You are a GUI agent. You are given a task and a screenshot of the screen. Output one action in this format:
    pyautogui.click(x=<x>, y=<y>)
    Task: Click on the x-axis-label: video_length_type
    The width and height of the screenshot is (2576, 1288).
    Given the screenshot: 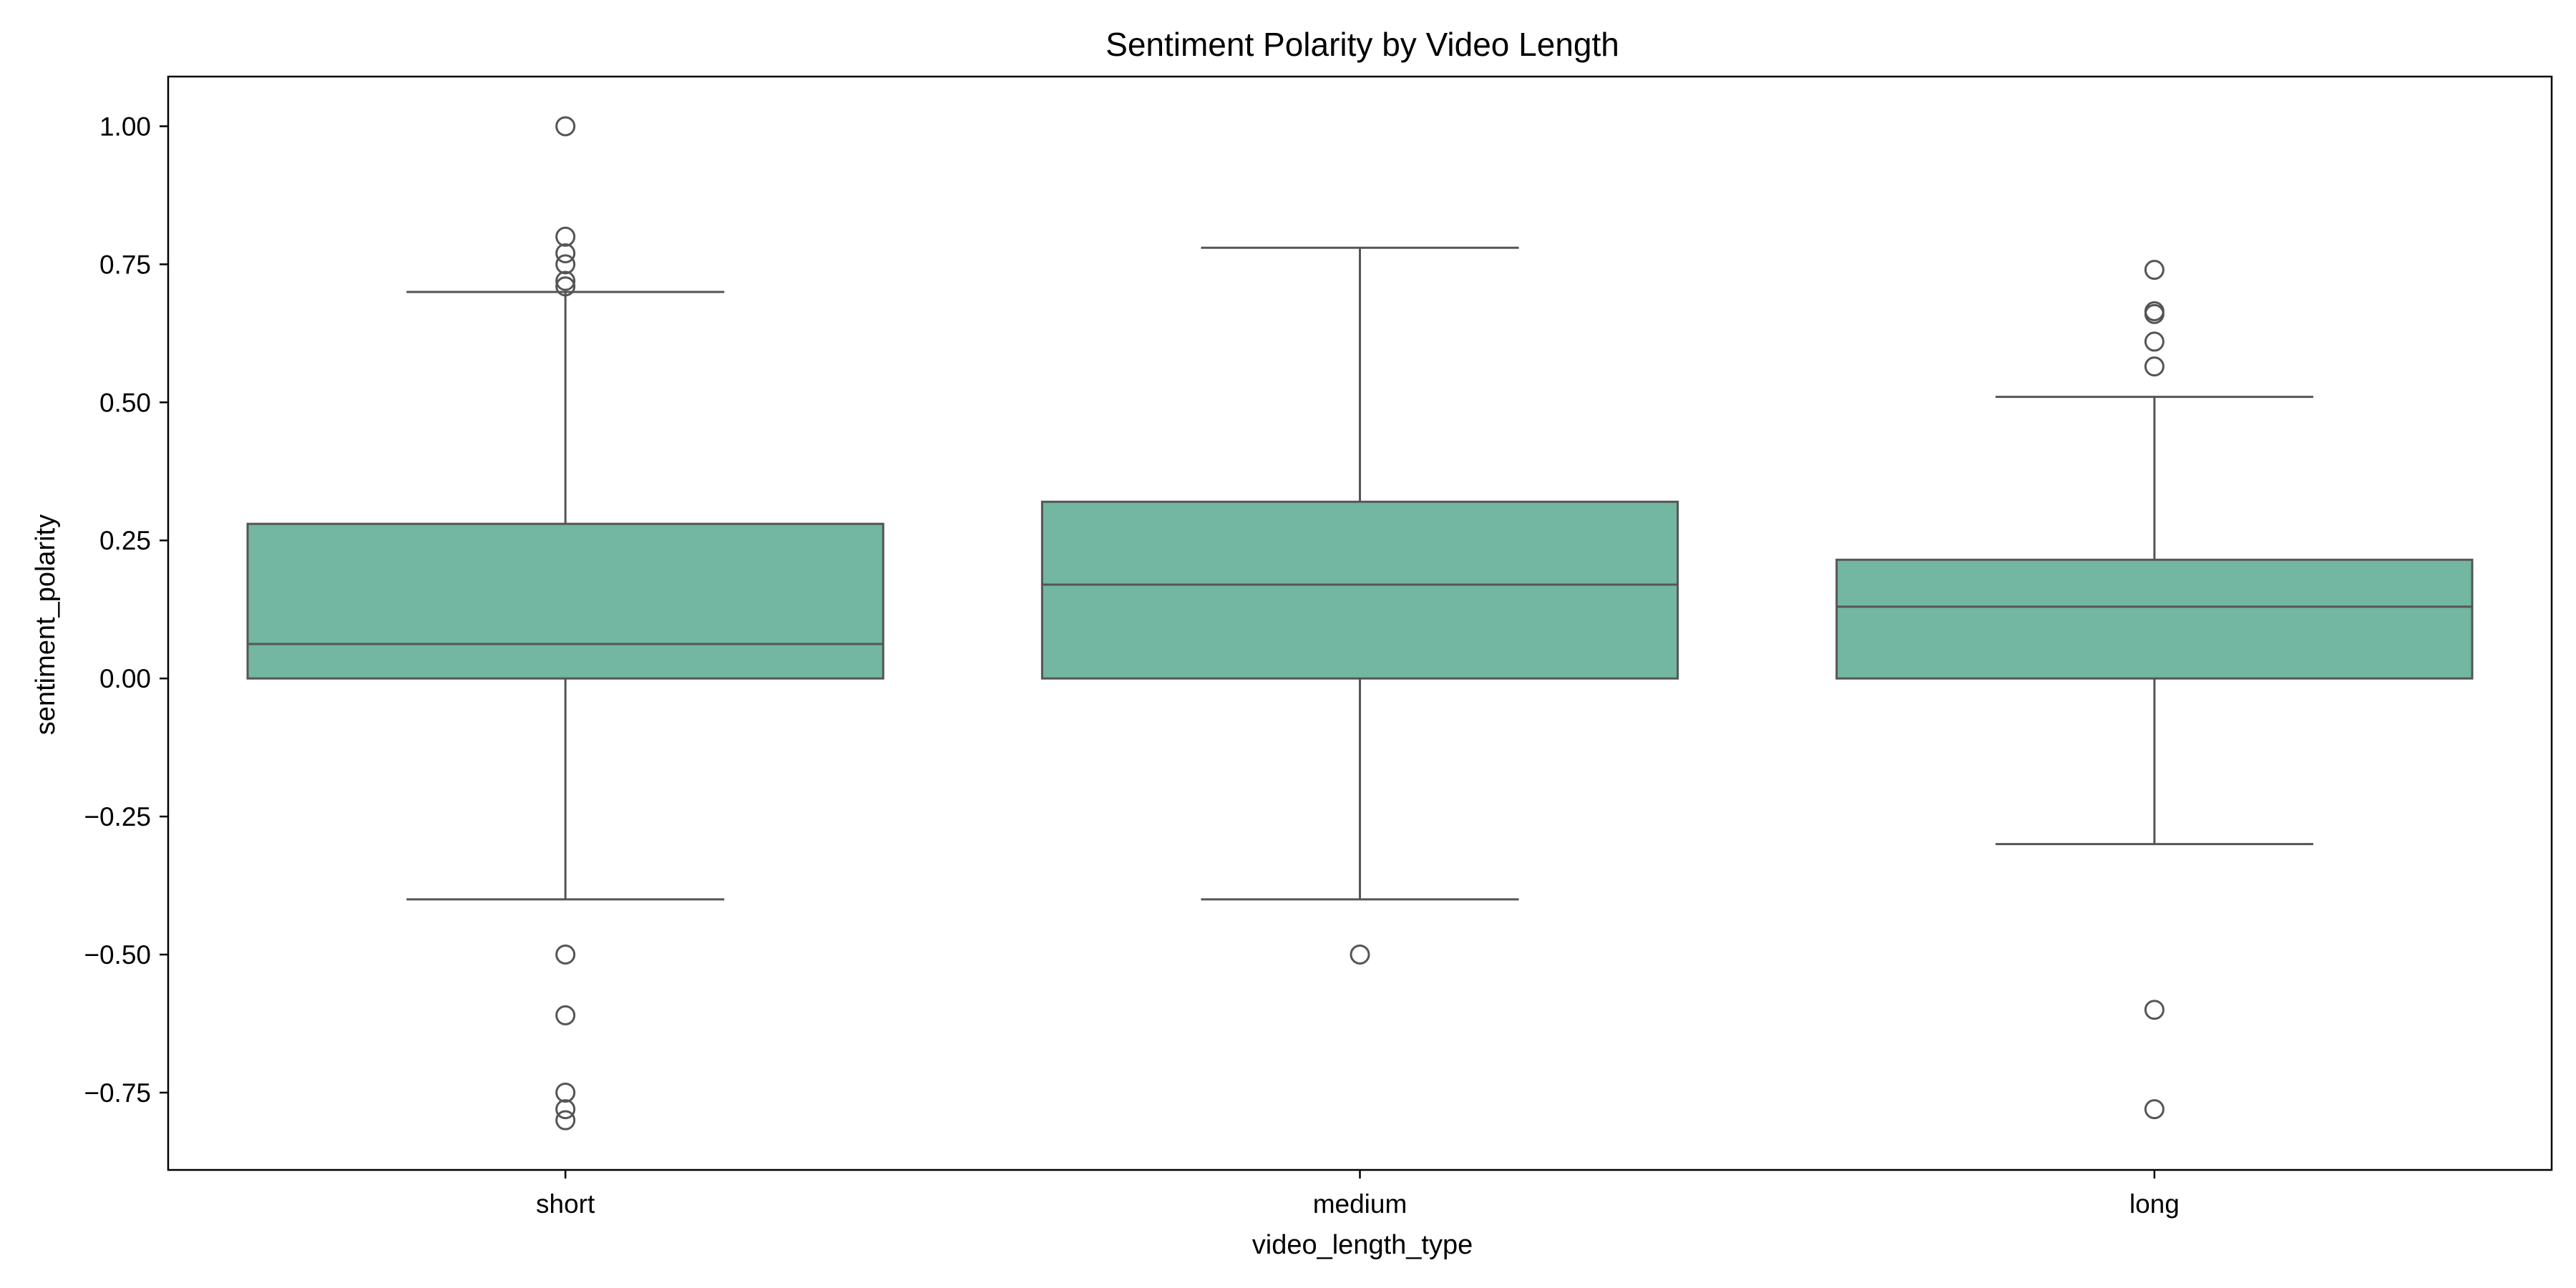 What is the action you would take?
    pyautogui.click(x=1362, y=1245)
    